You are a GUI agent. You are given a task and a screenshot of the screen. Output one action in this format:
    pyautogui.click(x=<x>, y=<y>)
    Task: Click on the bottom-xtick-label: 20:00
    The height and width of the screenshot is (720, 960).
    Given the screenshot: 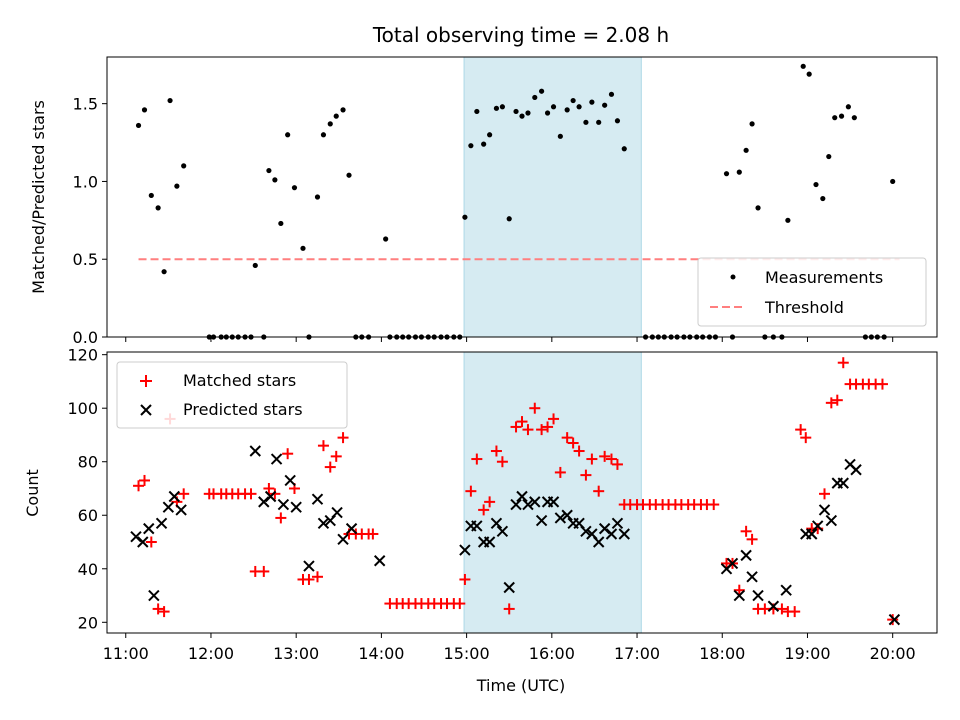 What is the action you would take?
    pyautogui.click(x=893, y=653)
    